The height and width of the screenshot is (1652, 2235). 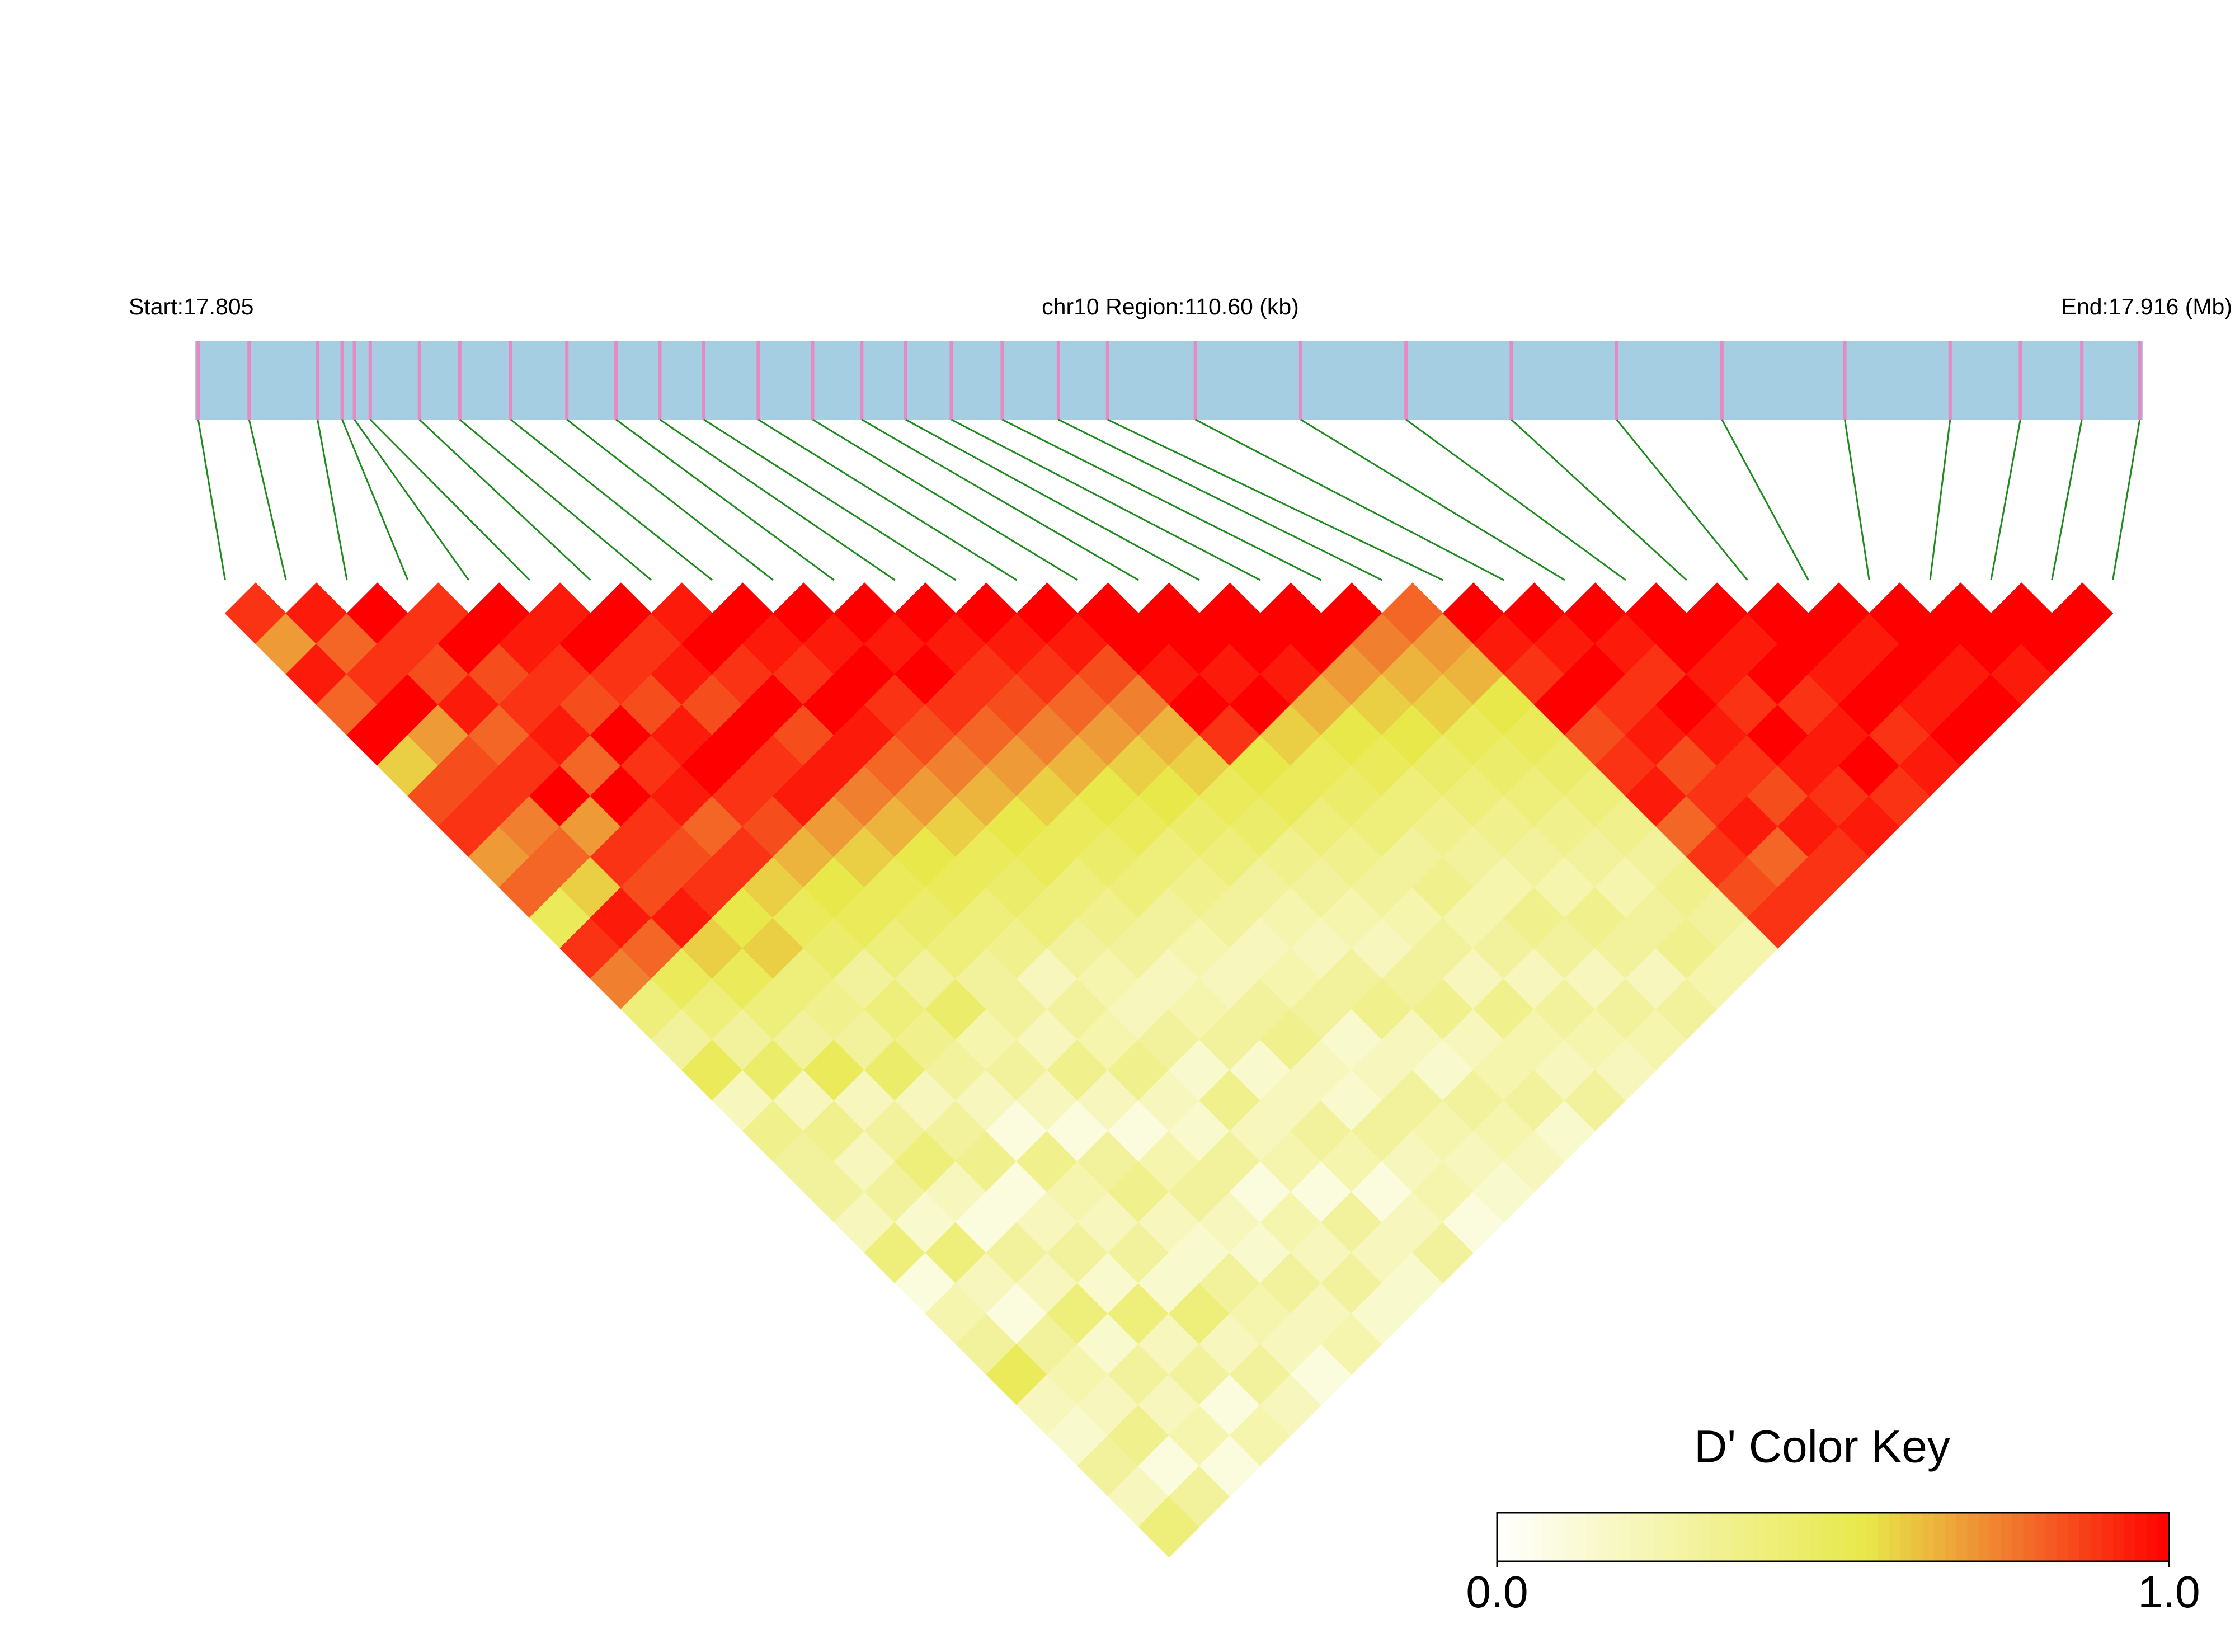 What do you see at coordinates (1497, 1592) in the screenshot?
I see `key-tick-label: 0.0` at bounding box center [1497, 1592].